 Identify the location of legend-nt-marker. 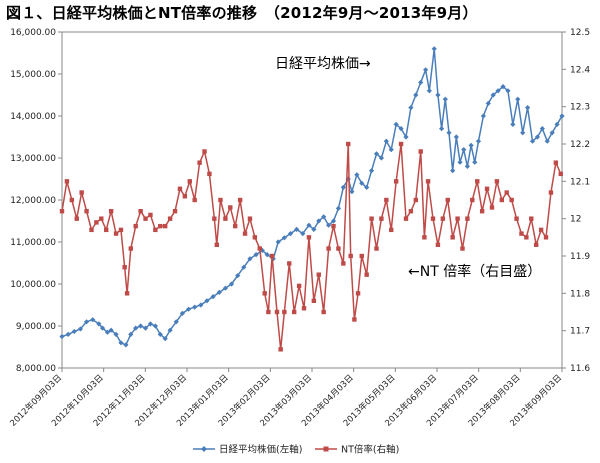
(326, 449).